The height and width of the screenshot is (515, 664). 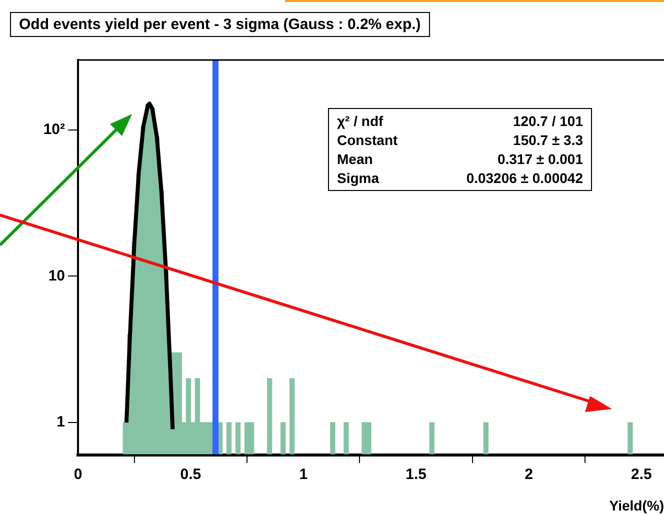 I want to click on x-axis-title: Yield(%), so click(x=636, y=505).